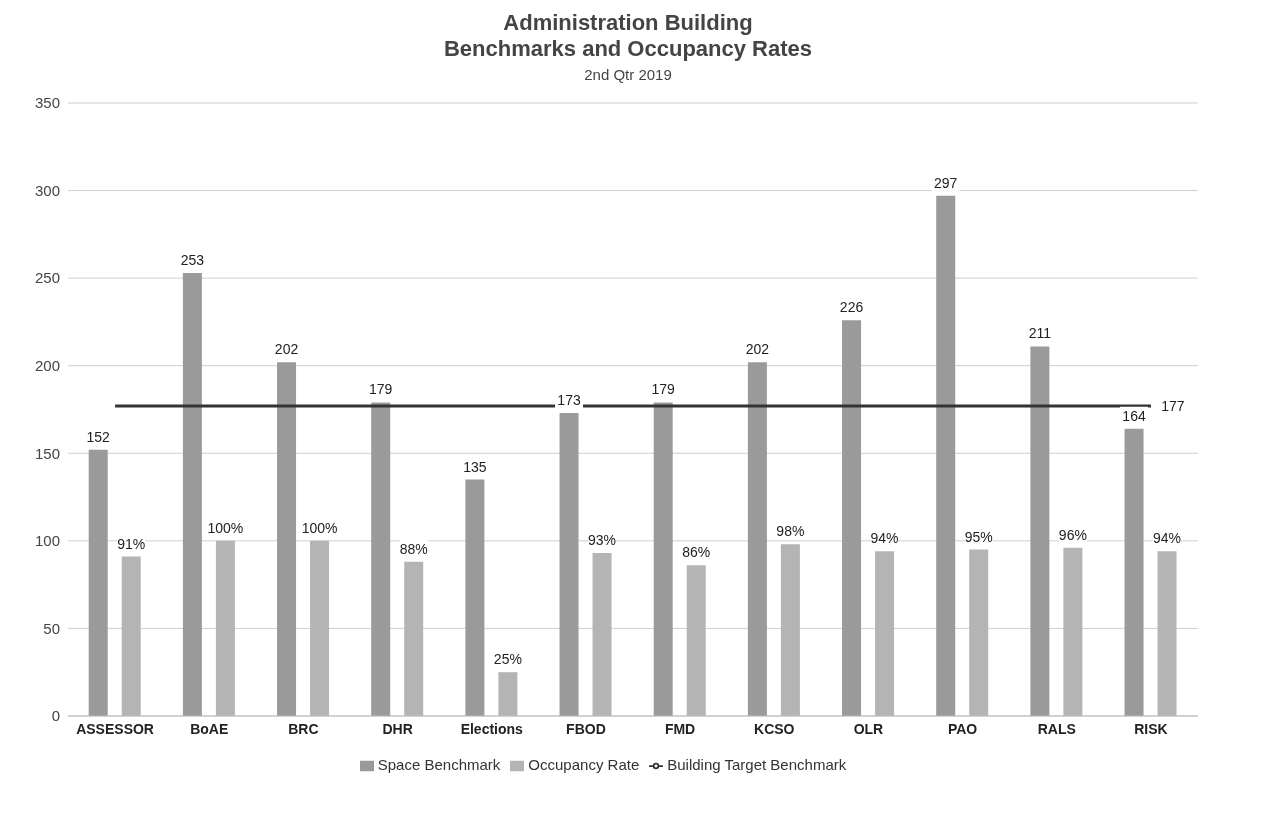 The width and height of the screenshot is (1265, 821). Describe the element at coordinates (303, 728) in the screenshot. I see `x-tick-label: BRC` at that location.